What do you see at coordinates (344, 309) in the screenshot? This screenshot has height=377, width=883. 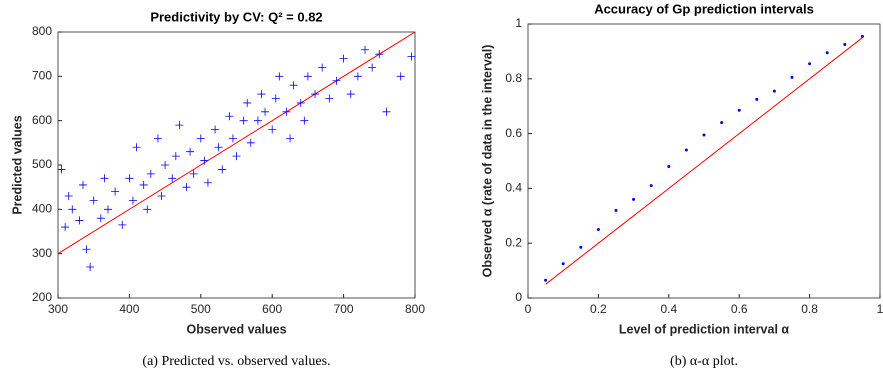 I see `x-tick-label: 700` at bounding box center [344, 309].